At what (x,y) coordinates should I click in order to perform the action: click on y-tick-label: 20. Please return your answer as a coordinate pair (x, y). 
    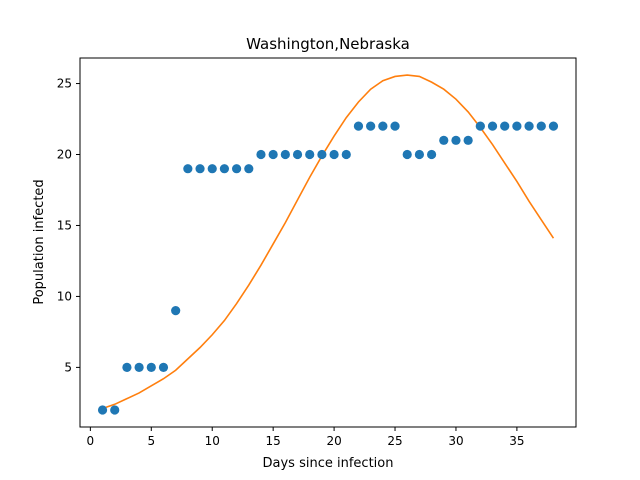
    Looking at the image, I should click on (64, 155).